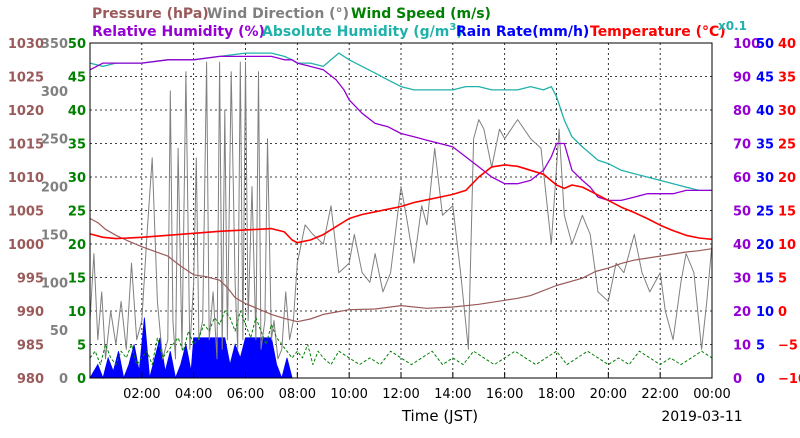 This screenshot has height=438, width=800. Describe the element at coordinates (77, 44) in the screenshot. I see `y-tick-wind-speed: 50` at that location.